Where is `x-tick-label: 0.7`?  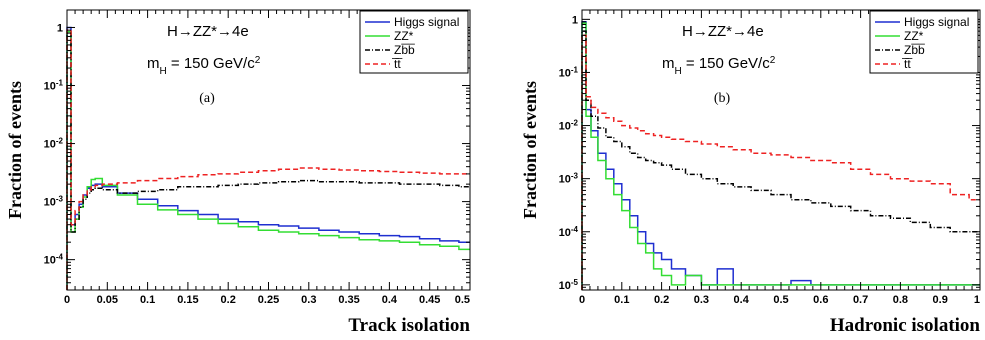
x-tick-label: 0.7 is located at coordinates (860, 300).